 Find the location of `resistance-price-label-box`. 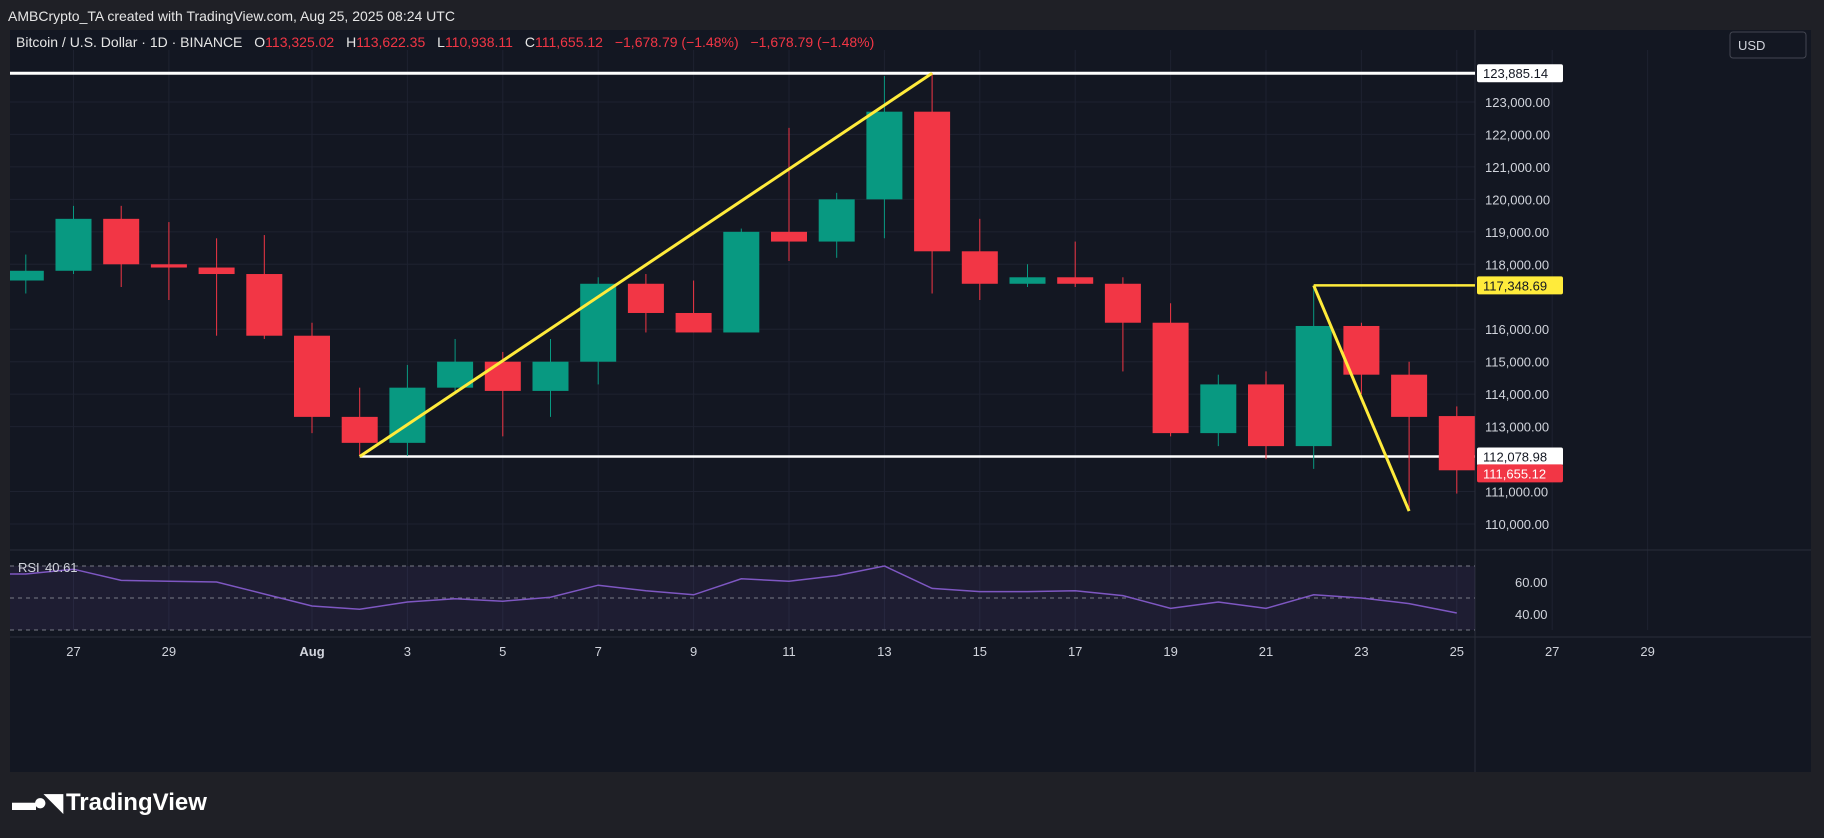

resistance-price-label-box is located at coordinates (1520, 73).